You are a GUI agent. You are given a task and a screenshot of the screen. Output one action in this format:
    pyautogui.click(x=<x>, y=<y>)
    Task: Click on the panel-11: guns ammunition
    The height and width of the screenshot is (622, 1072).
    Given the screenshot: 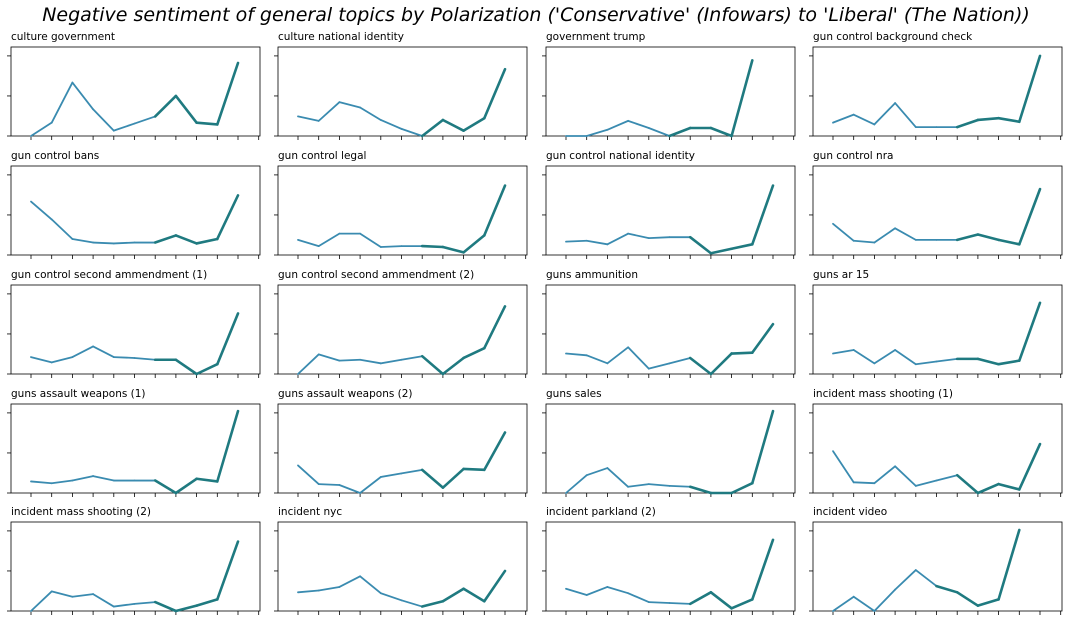 What is the action you would take?
    pyautogui.click(x=669, y=323)
    